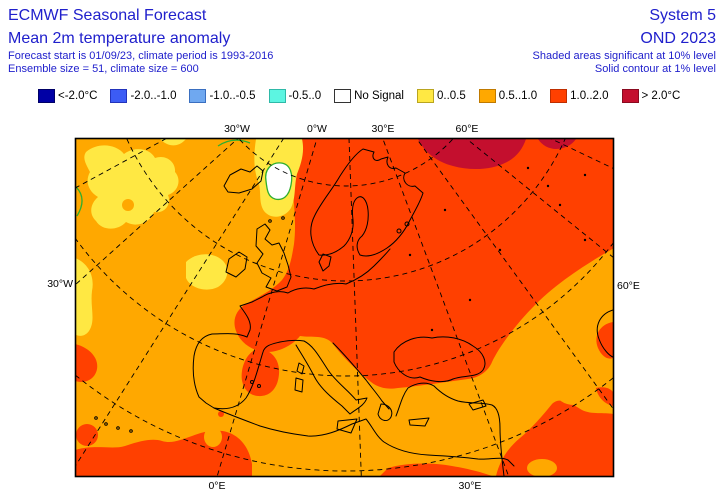 This screenshot has width=724, height=495. Describe the element at coordinates (60, 284) in the screenshot. I see `tick-left-30w: 30°W` at that location.